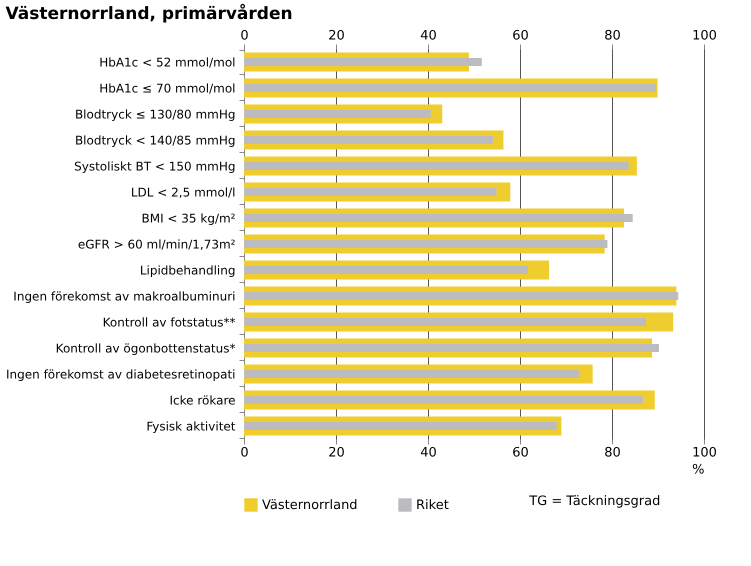  I want to click on x2-tick-label: 40, so click(428, 36).